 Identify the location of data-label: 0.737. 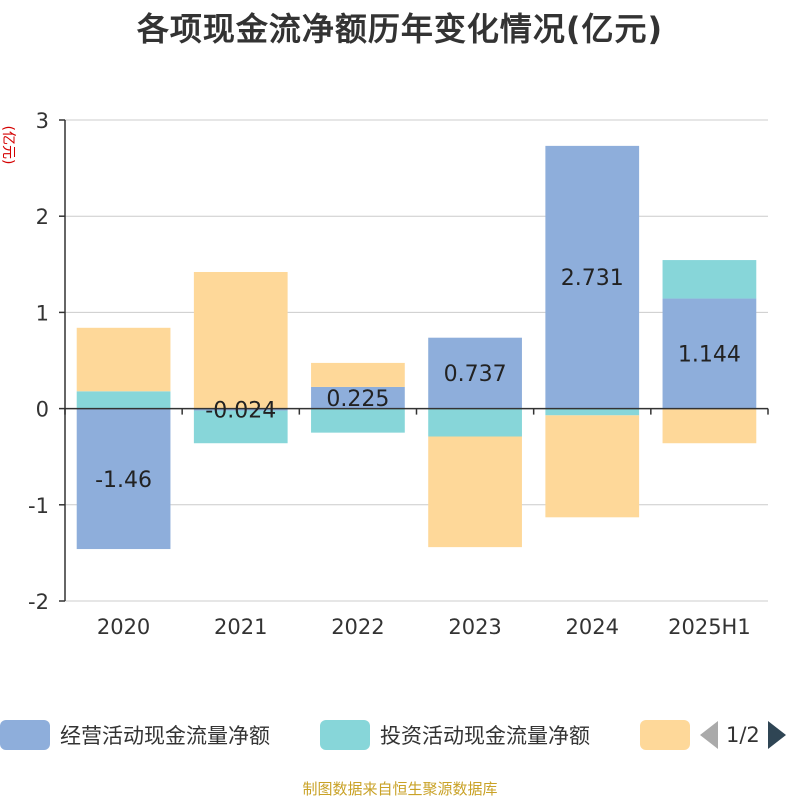
(475, 374).